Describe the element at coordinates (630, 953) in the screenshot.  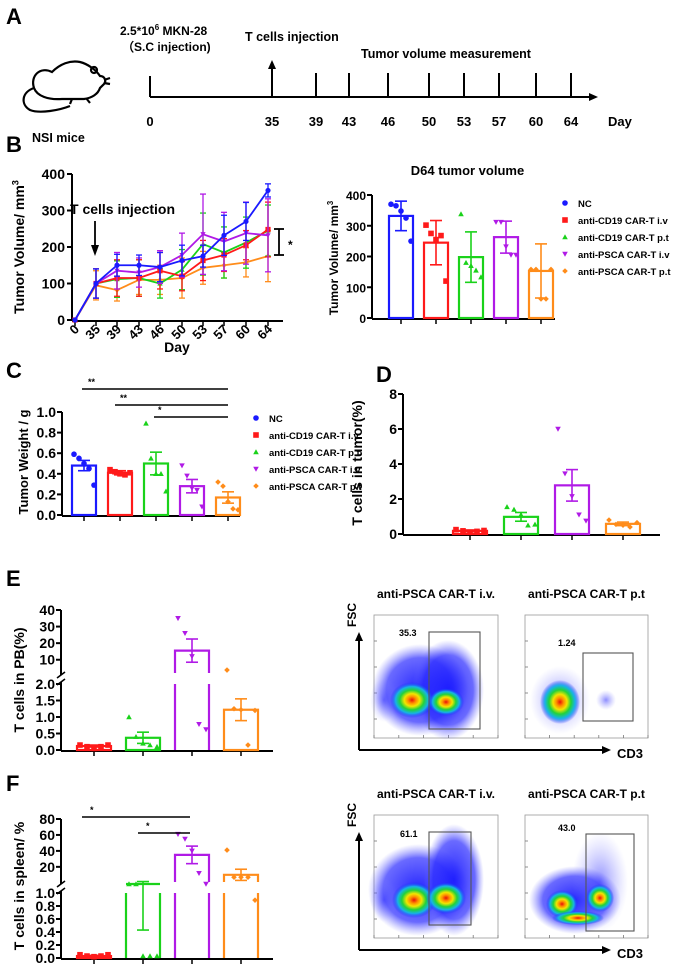
I see `x-axis-label: CD3` at that location.